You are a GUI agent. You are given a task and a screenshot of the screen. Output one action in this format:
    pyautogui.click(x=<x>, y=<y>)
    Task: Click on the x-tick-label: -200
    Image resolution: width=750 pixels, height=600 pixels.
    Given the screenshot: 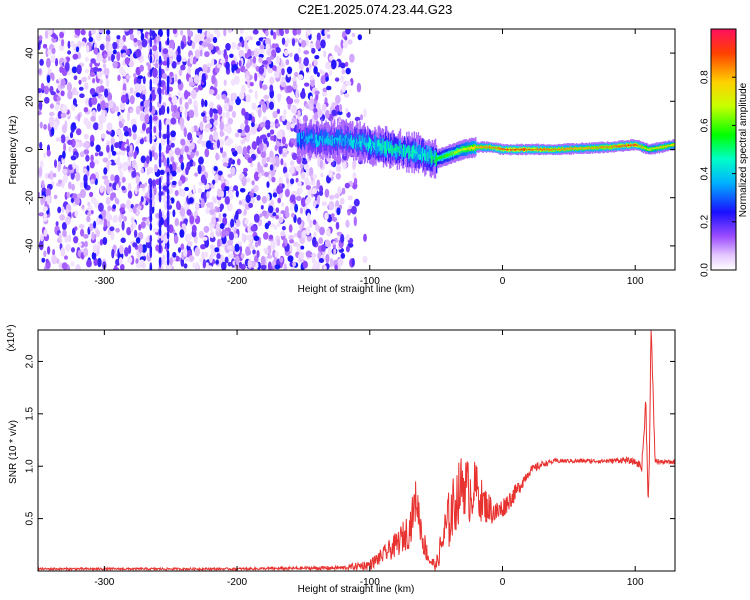 What is the action you would take?
    pyautogui.click(x=237, y=281)
    